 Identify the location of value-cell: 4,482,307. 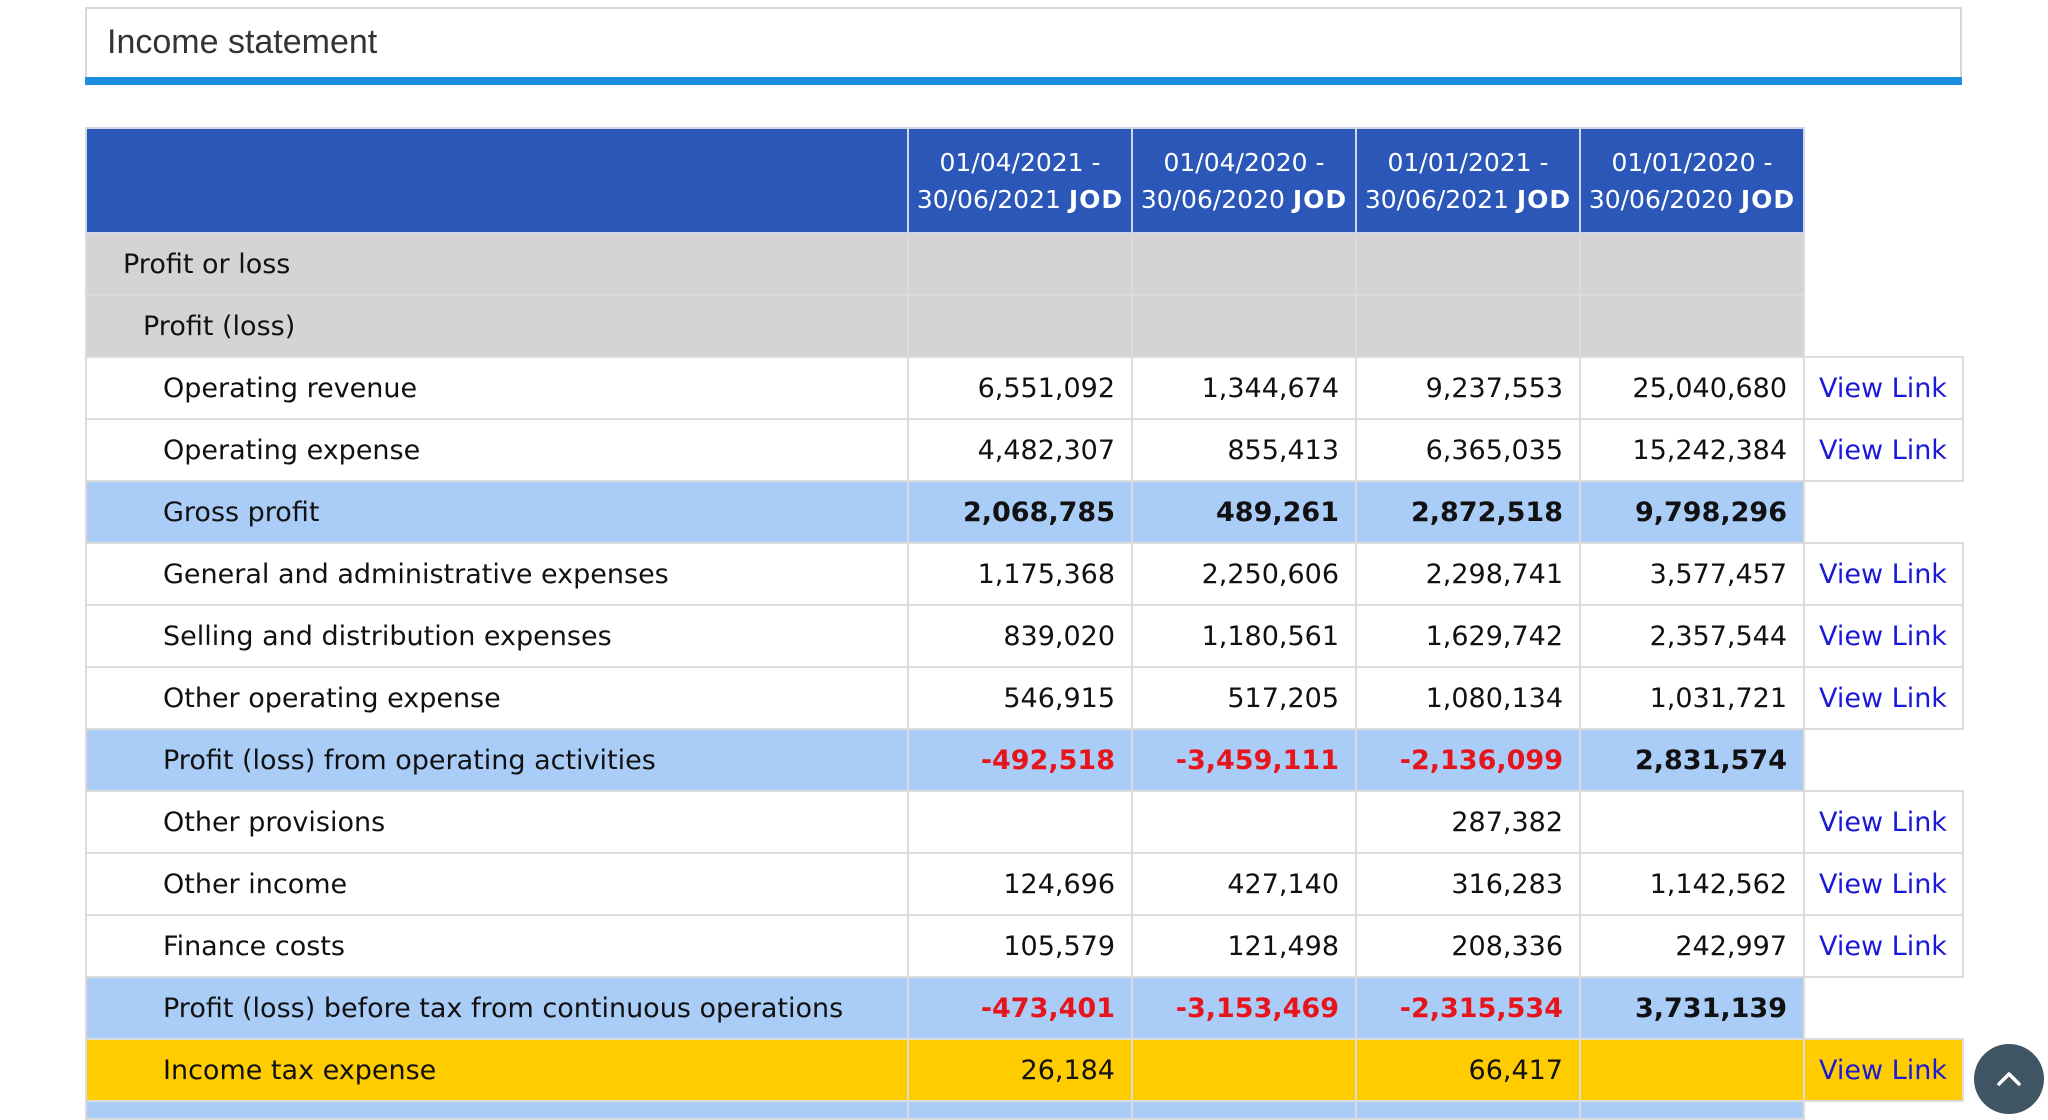
(1020, 450).